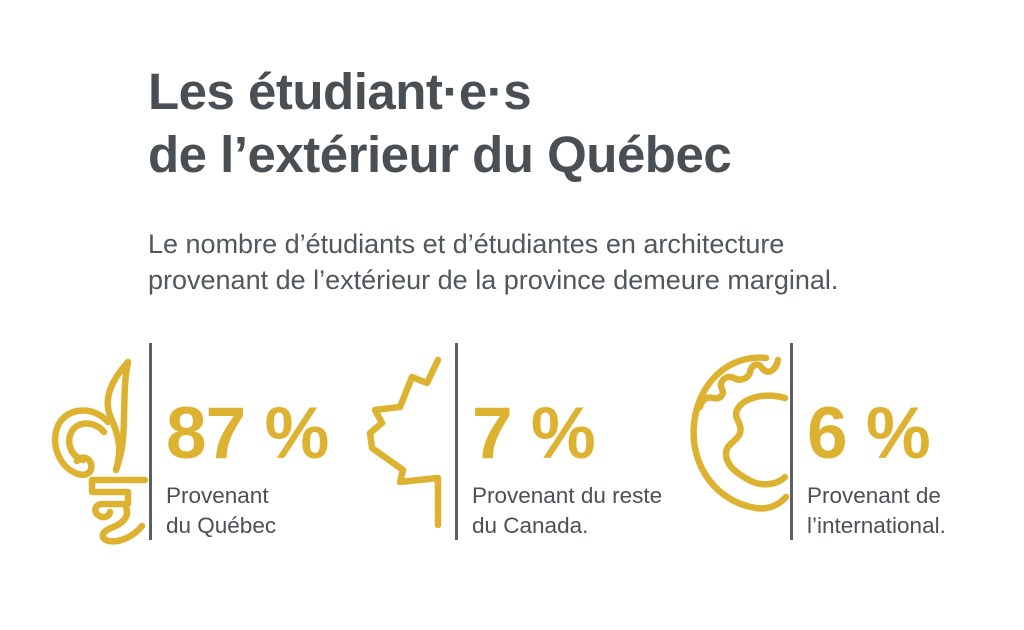  Describe the element at coordinates (221, 510) in the screenshot. I see `stat-quebec-label: Provenant du Québec` at that location.